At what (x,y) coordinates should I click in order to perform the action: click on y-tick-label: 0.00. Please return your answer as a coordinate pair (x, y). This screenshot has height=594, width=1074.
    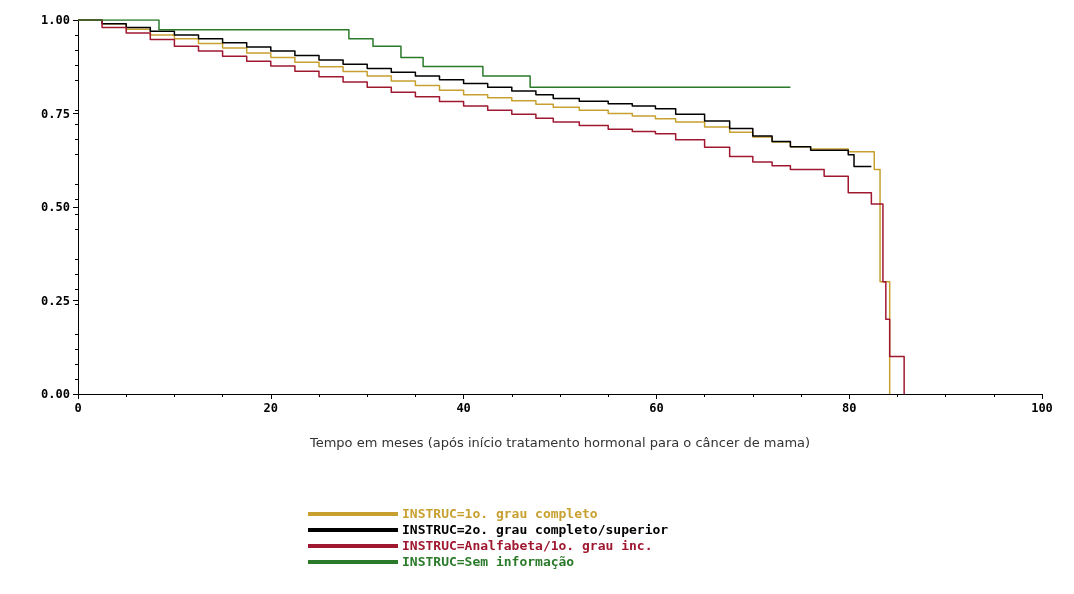
    Looking at the image, I should click on (55, 394).